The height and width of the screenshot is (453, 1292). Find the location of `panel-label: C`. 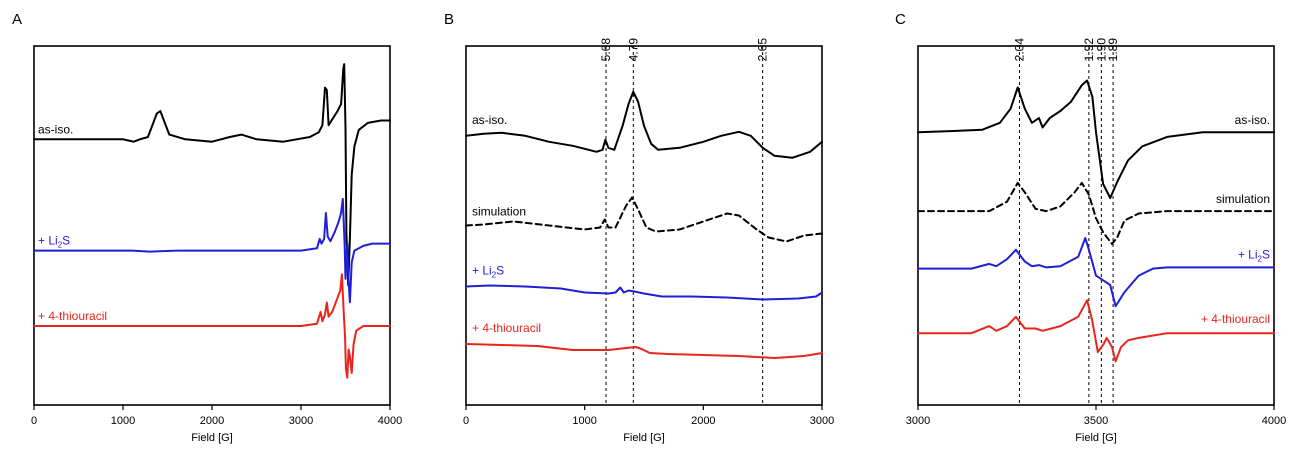

panel-label: C is located at coordinates (900, 19).